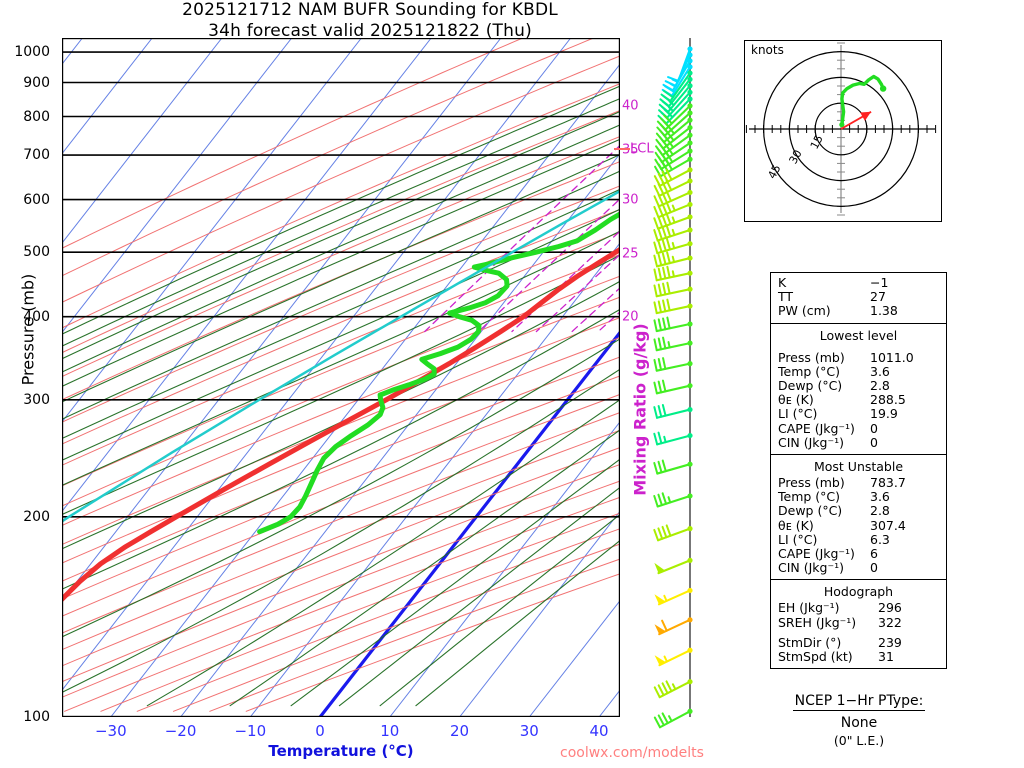 This screenshot has width=1024, height=768. What do you see at coordinates (858, 608) in the screenshot?
I see `index-row: EH (Jkg⁻¹) 296` at bounding box center [858, 608].